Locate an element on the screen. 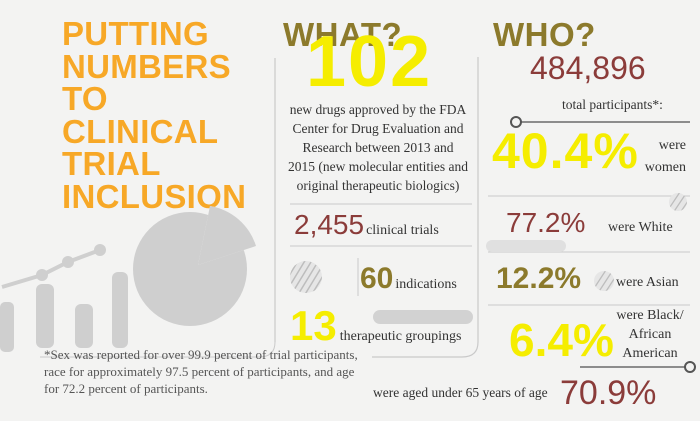 The image size is (700, 421). black-percent: 6.4% is located at coordinates (561, 340).